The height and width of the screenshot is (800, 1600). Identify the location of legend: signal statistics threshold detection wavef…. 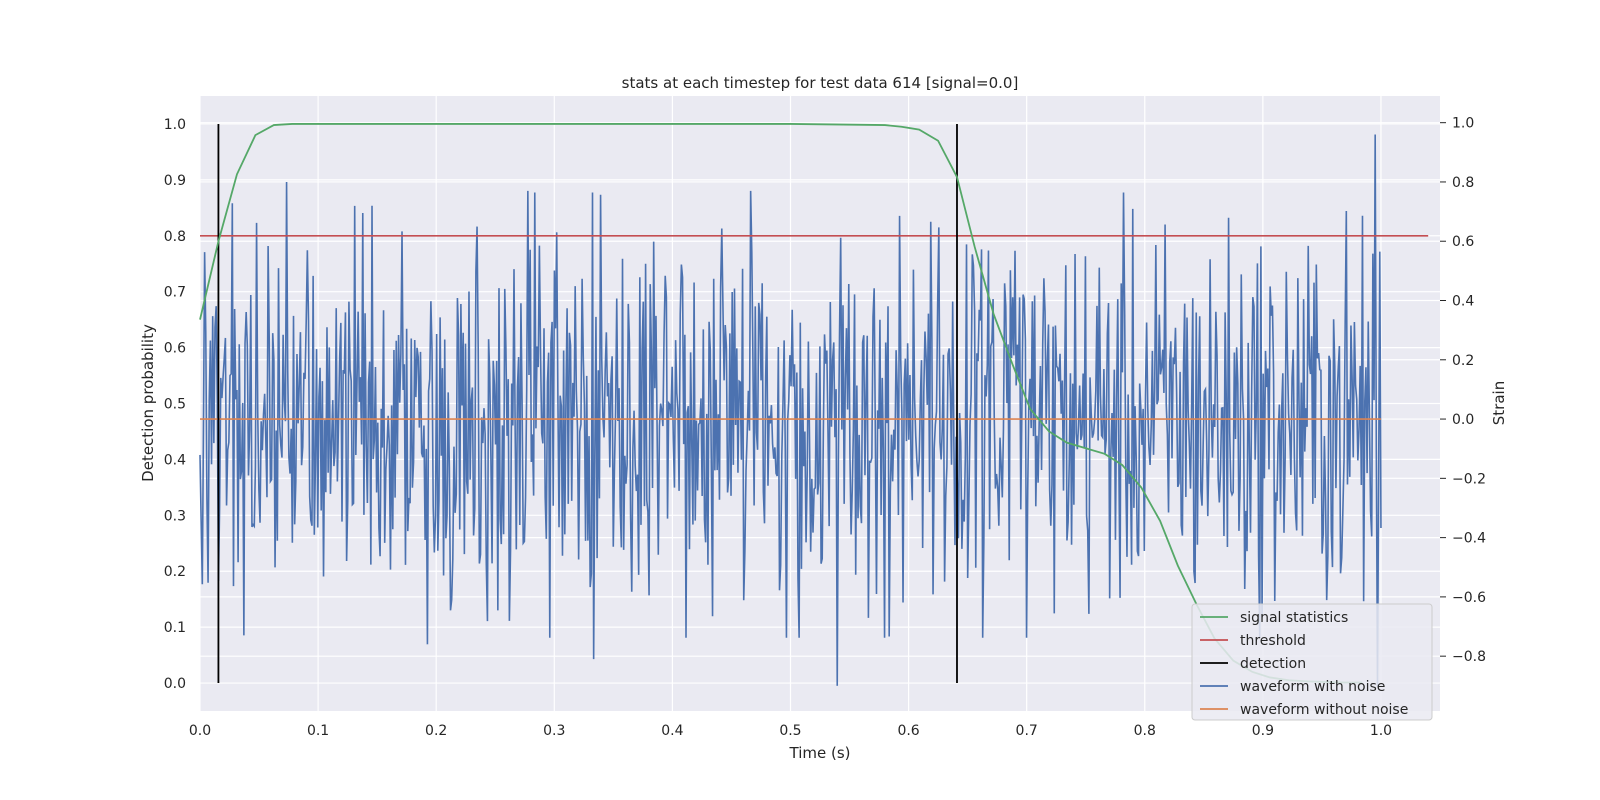
(1312, 662).